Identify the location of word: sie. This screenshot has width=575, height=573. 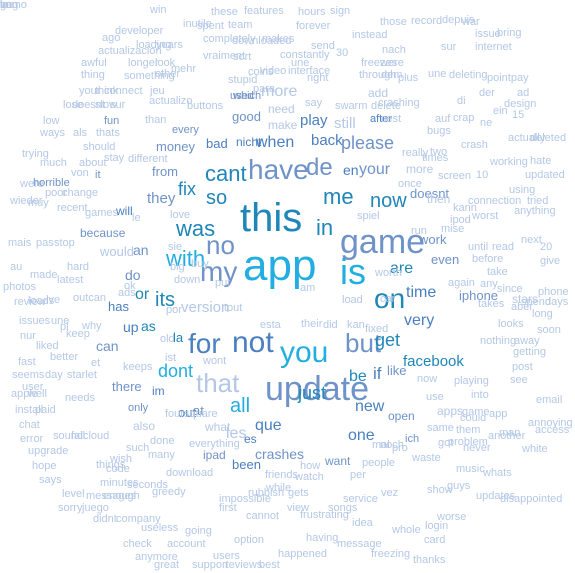
(175, 247).